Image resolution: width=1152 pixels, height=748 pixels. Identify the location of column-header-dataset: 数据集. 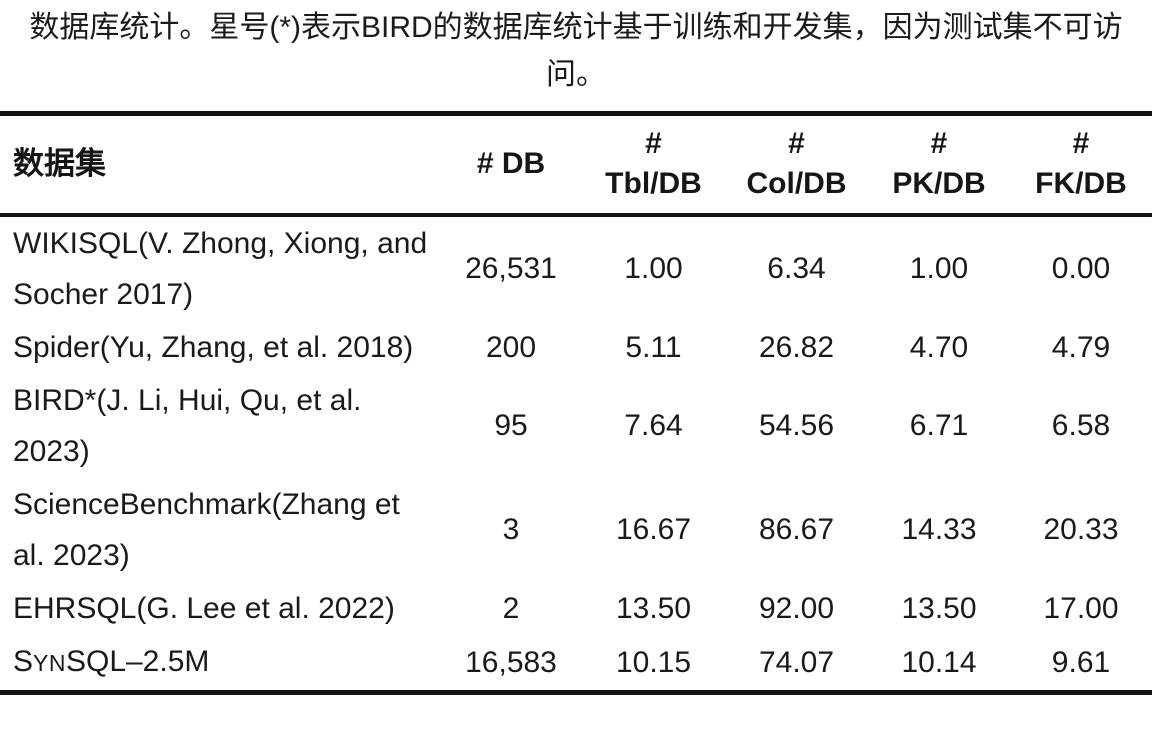
(59, 164).